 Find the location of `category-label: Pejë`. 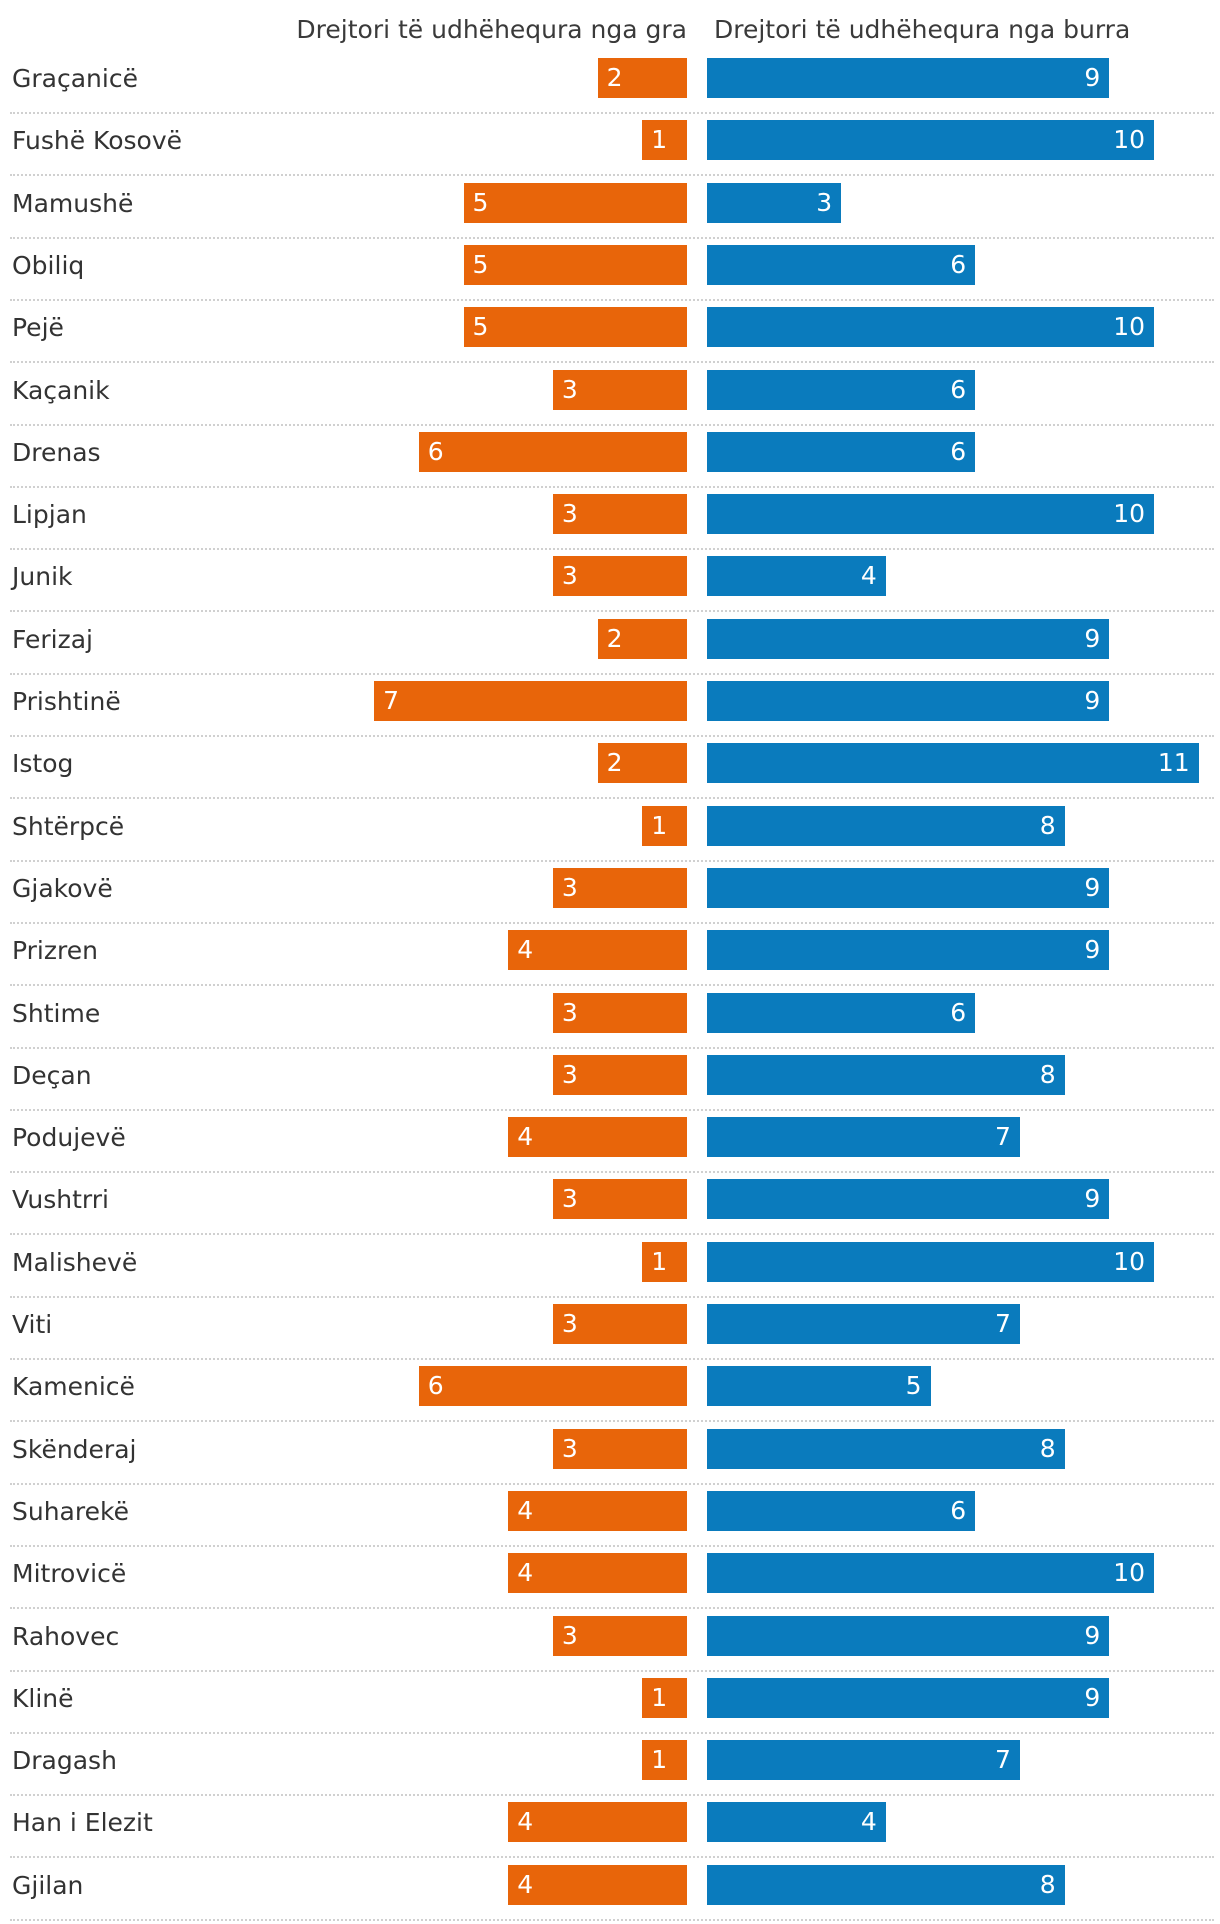

category-label: Pejë is located at coordinates (38, 328).